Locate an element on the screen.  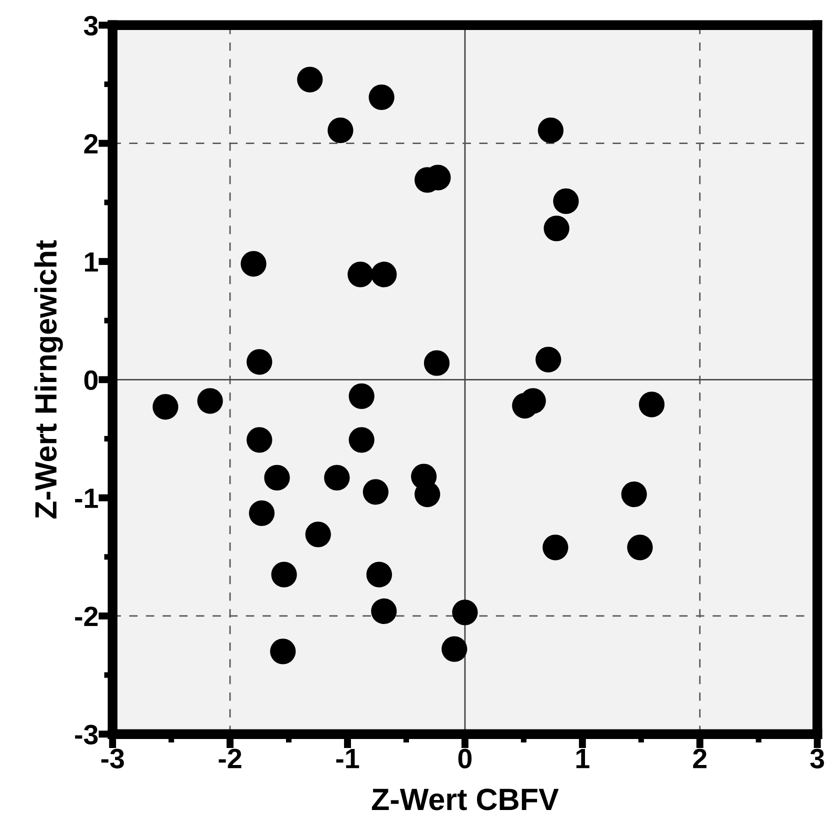
y-tick-label: -3 is located at coordinates (86, 734).